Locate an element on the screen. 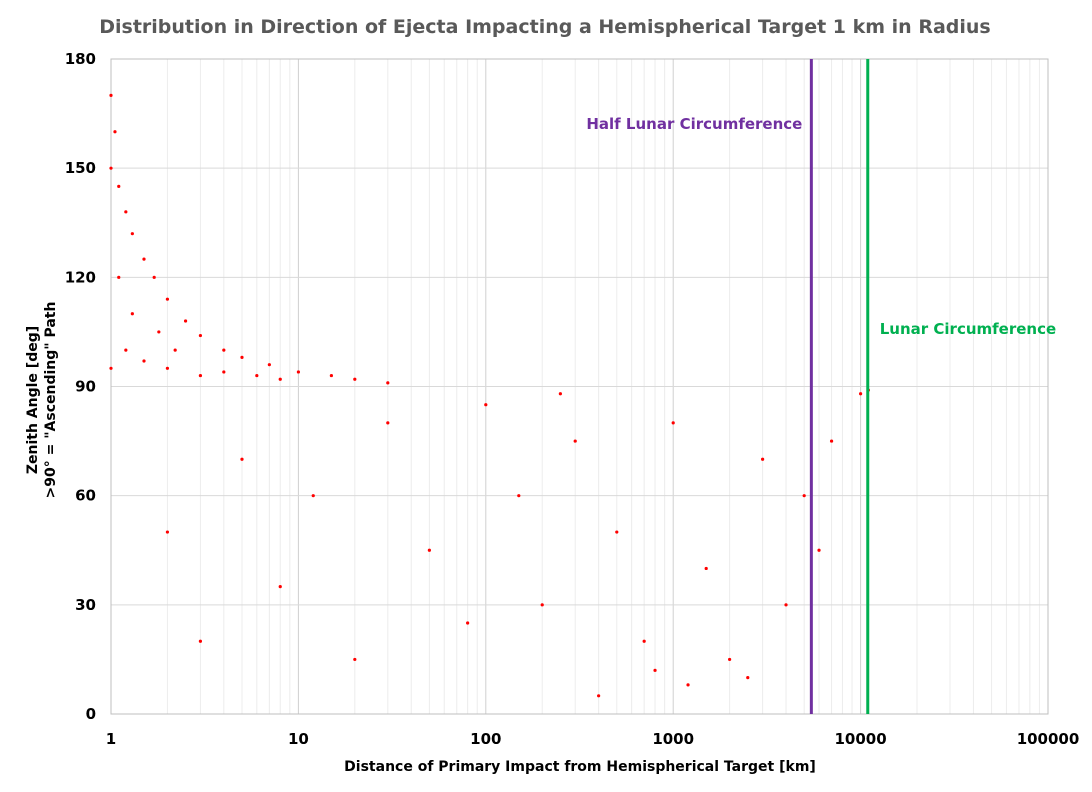 This screenshot has width=1092, height=792. y-tick-label: 30 is located at coordinates (85, 605).